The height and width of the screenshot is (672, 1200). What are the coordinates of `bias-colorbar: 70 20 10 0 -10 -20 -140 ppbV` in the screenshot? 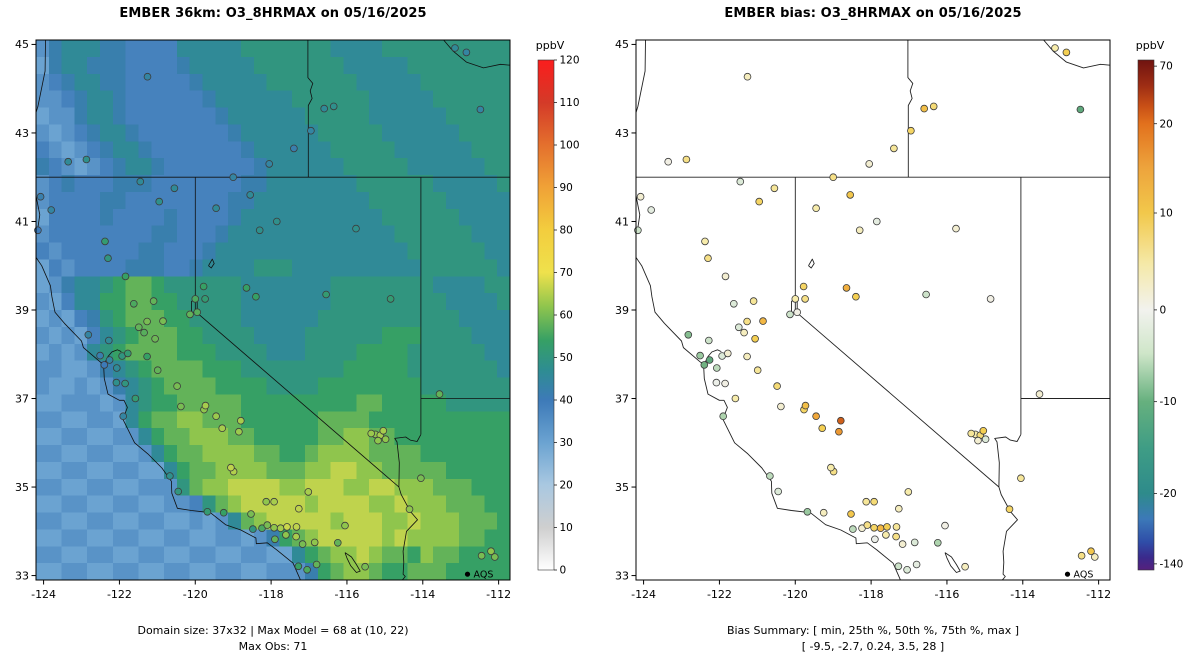 It's located at (1160, 304).